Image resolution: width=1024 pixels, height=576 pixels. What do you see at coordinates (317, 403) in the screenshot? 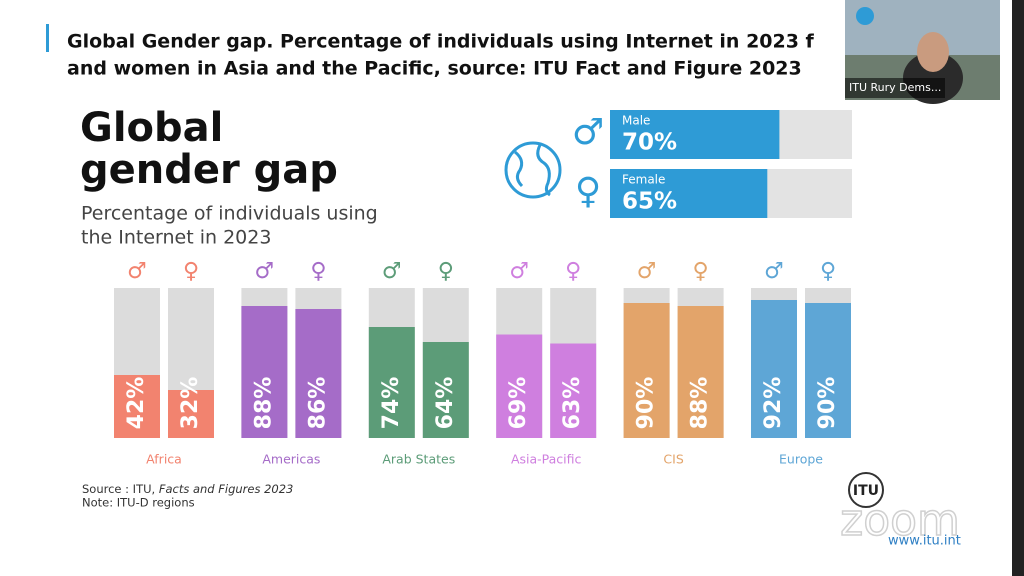
I see `value-label: 86%` at bounding box center [317, 403].